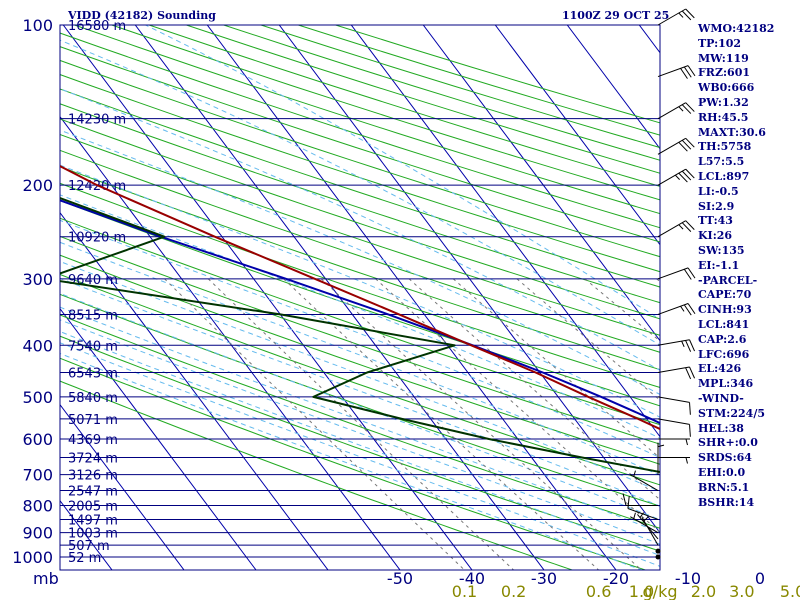 The height and width of the screenshot is (600, 800). What do you see at coordinates (93, 458) in the screenshot?
I see `height-label-650: 3724 m` at bounding box center [93, 458].